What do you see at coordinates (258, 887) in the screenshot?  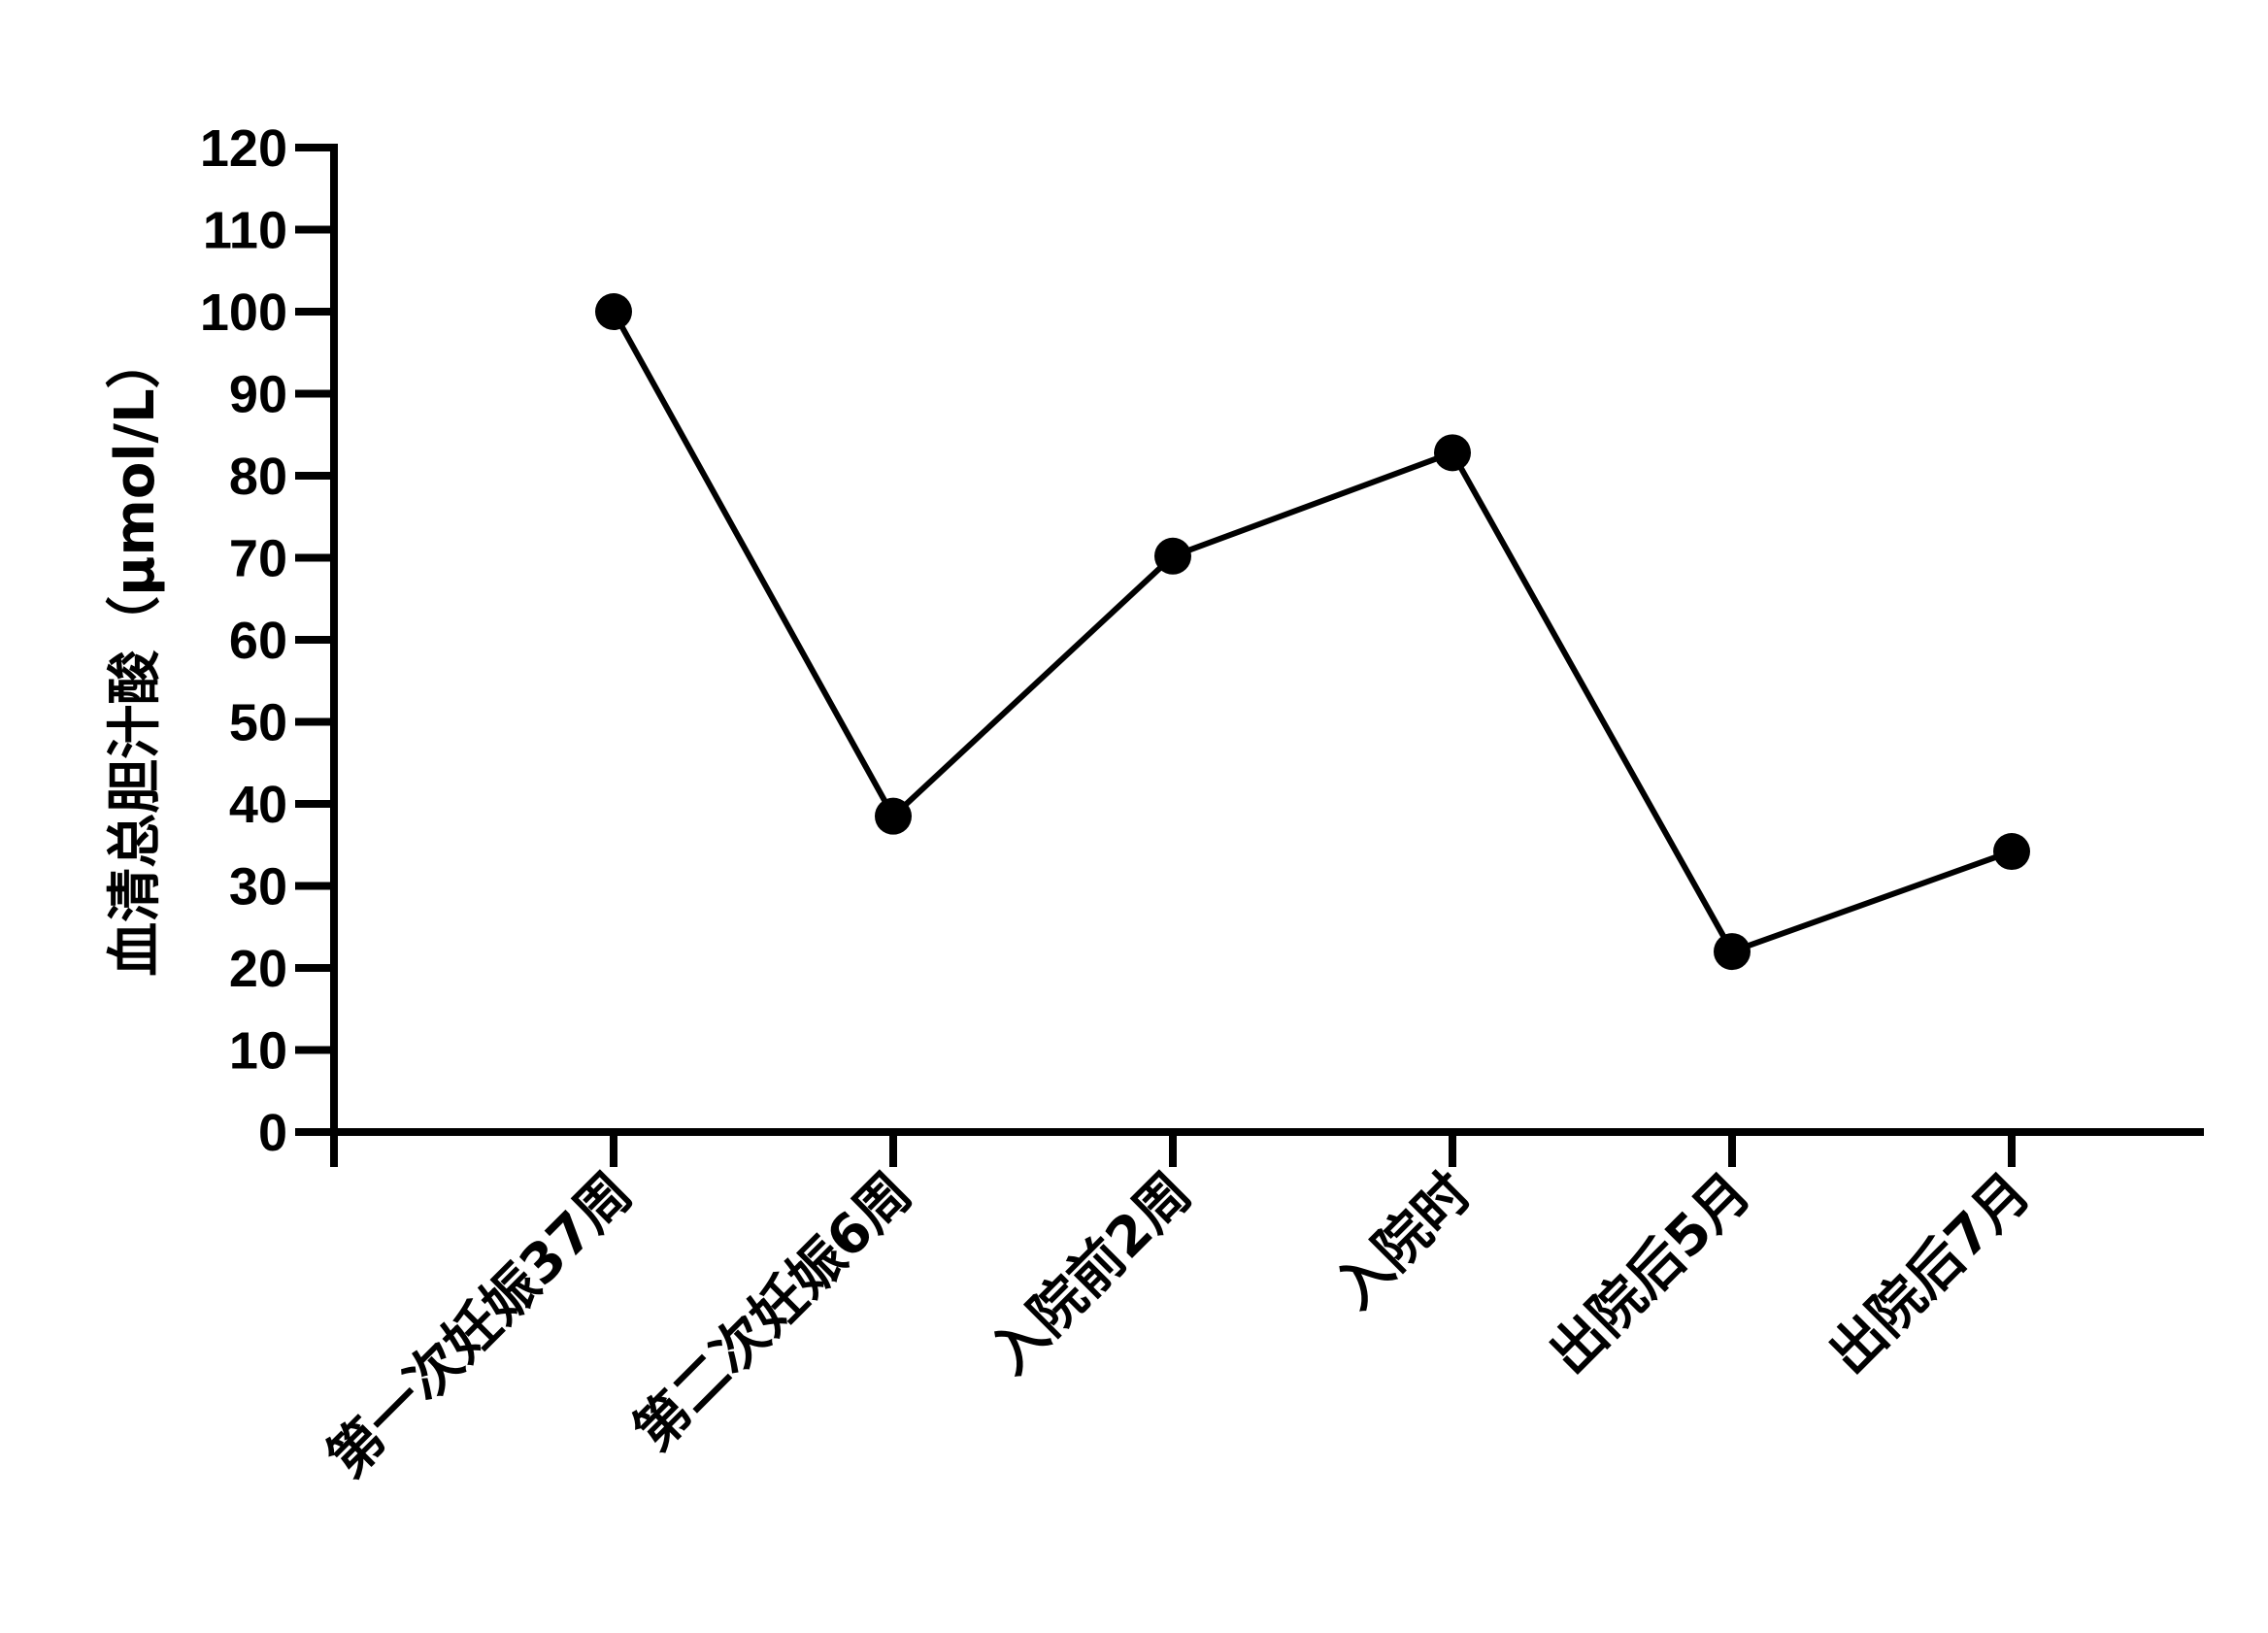 I see `y-tick-label: 30` at bounding box center [258, 887].